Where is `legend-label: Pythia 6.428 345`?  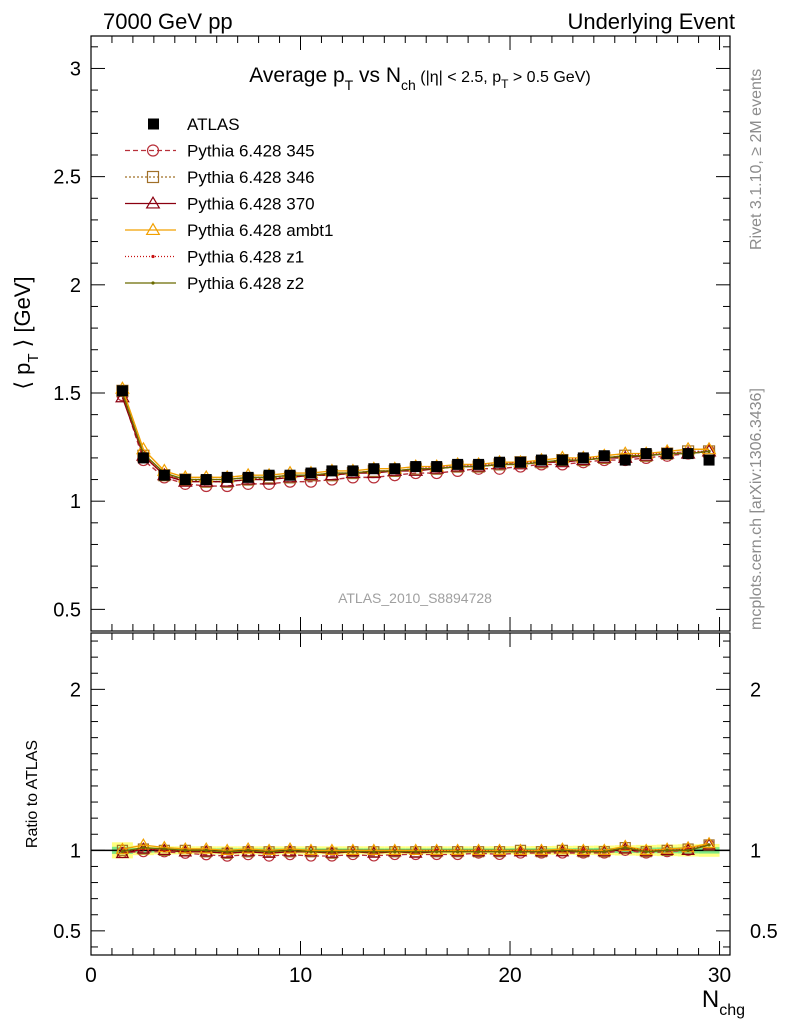
legend-label: Pythia 6.428 345 is located at coordinates (251, 151).